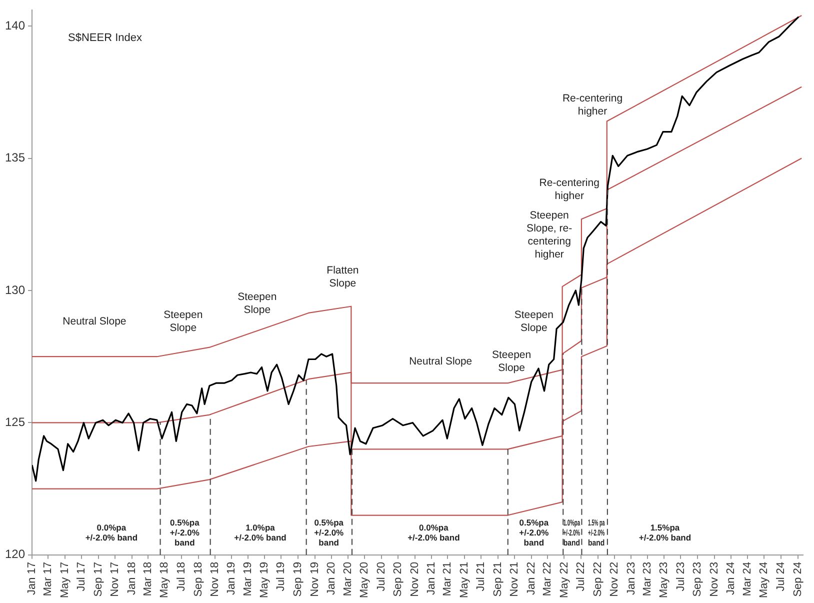 The width and height of the screenshot is (814, 603). I want to click on x-tick-label: Jul 24, so click(780, 577).